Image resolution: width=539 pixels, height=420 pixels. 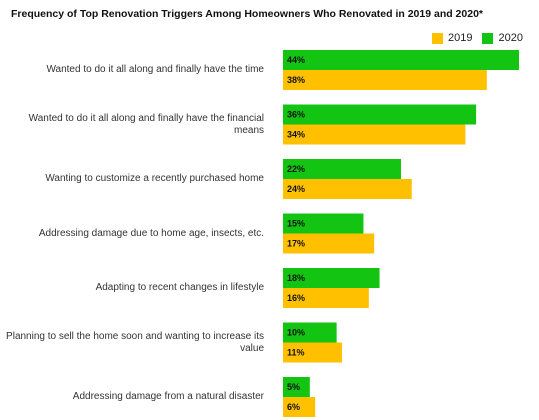 I want to click on legend-label-2020: 2020, so click(x=510, y=38).